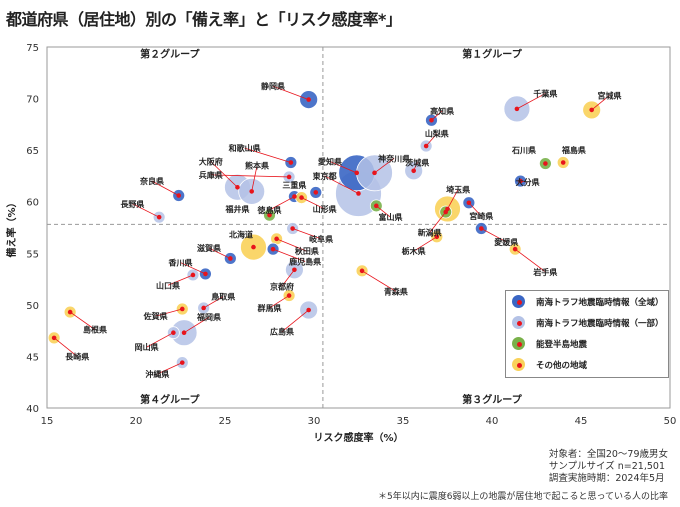 The height and width of the screenshot is (507, 680). Describe the element at coordinates (325, 176) in the screenshot. I see `data-label: 東京都` at that location.